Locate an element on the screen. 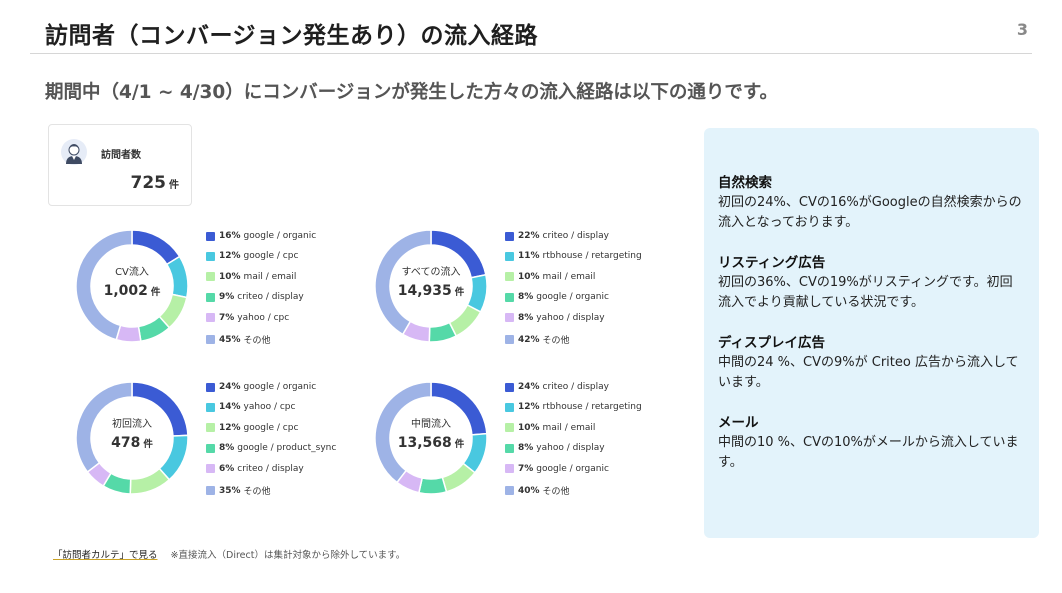  legend-percent: 35% is located at coordinates (230, 490).